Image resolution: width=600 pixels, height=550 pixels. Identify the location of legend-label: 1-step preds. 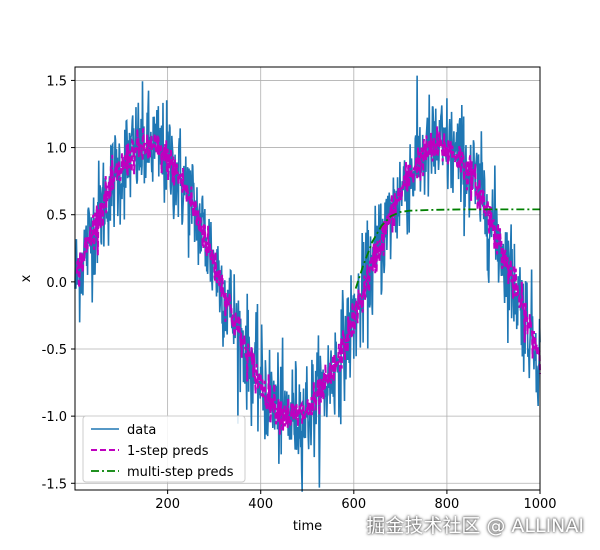
(168, 451).